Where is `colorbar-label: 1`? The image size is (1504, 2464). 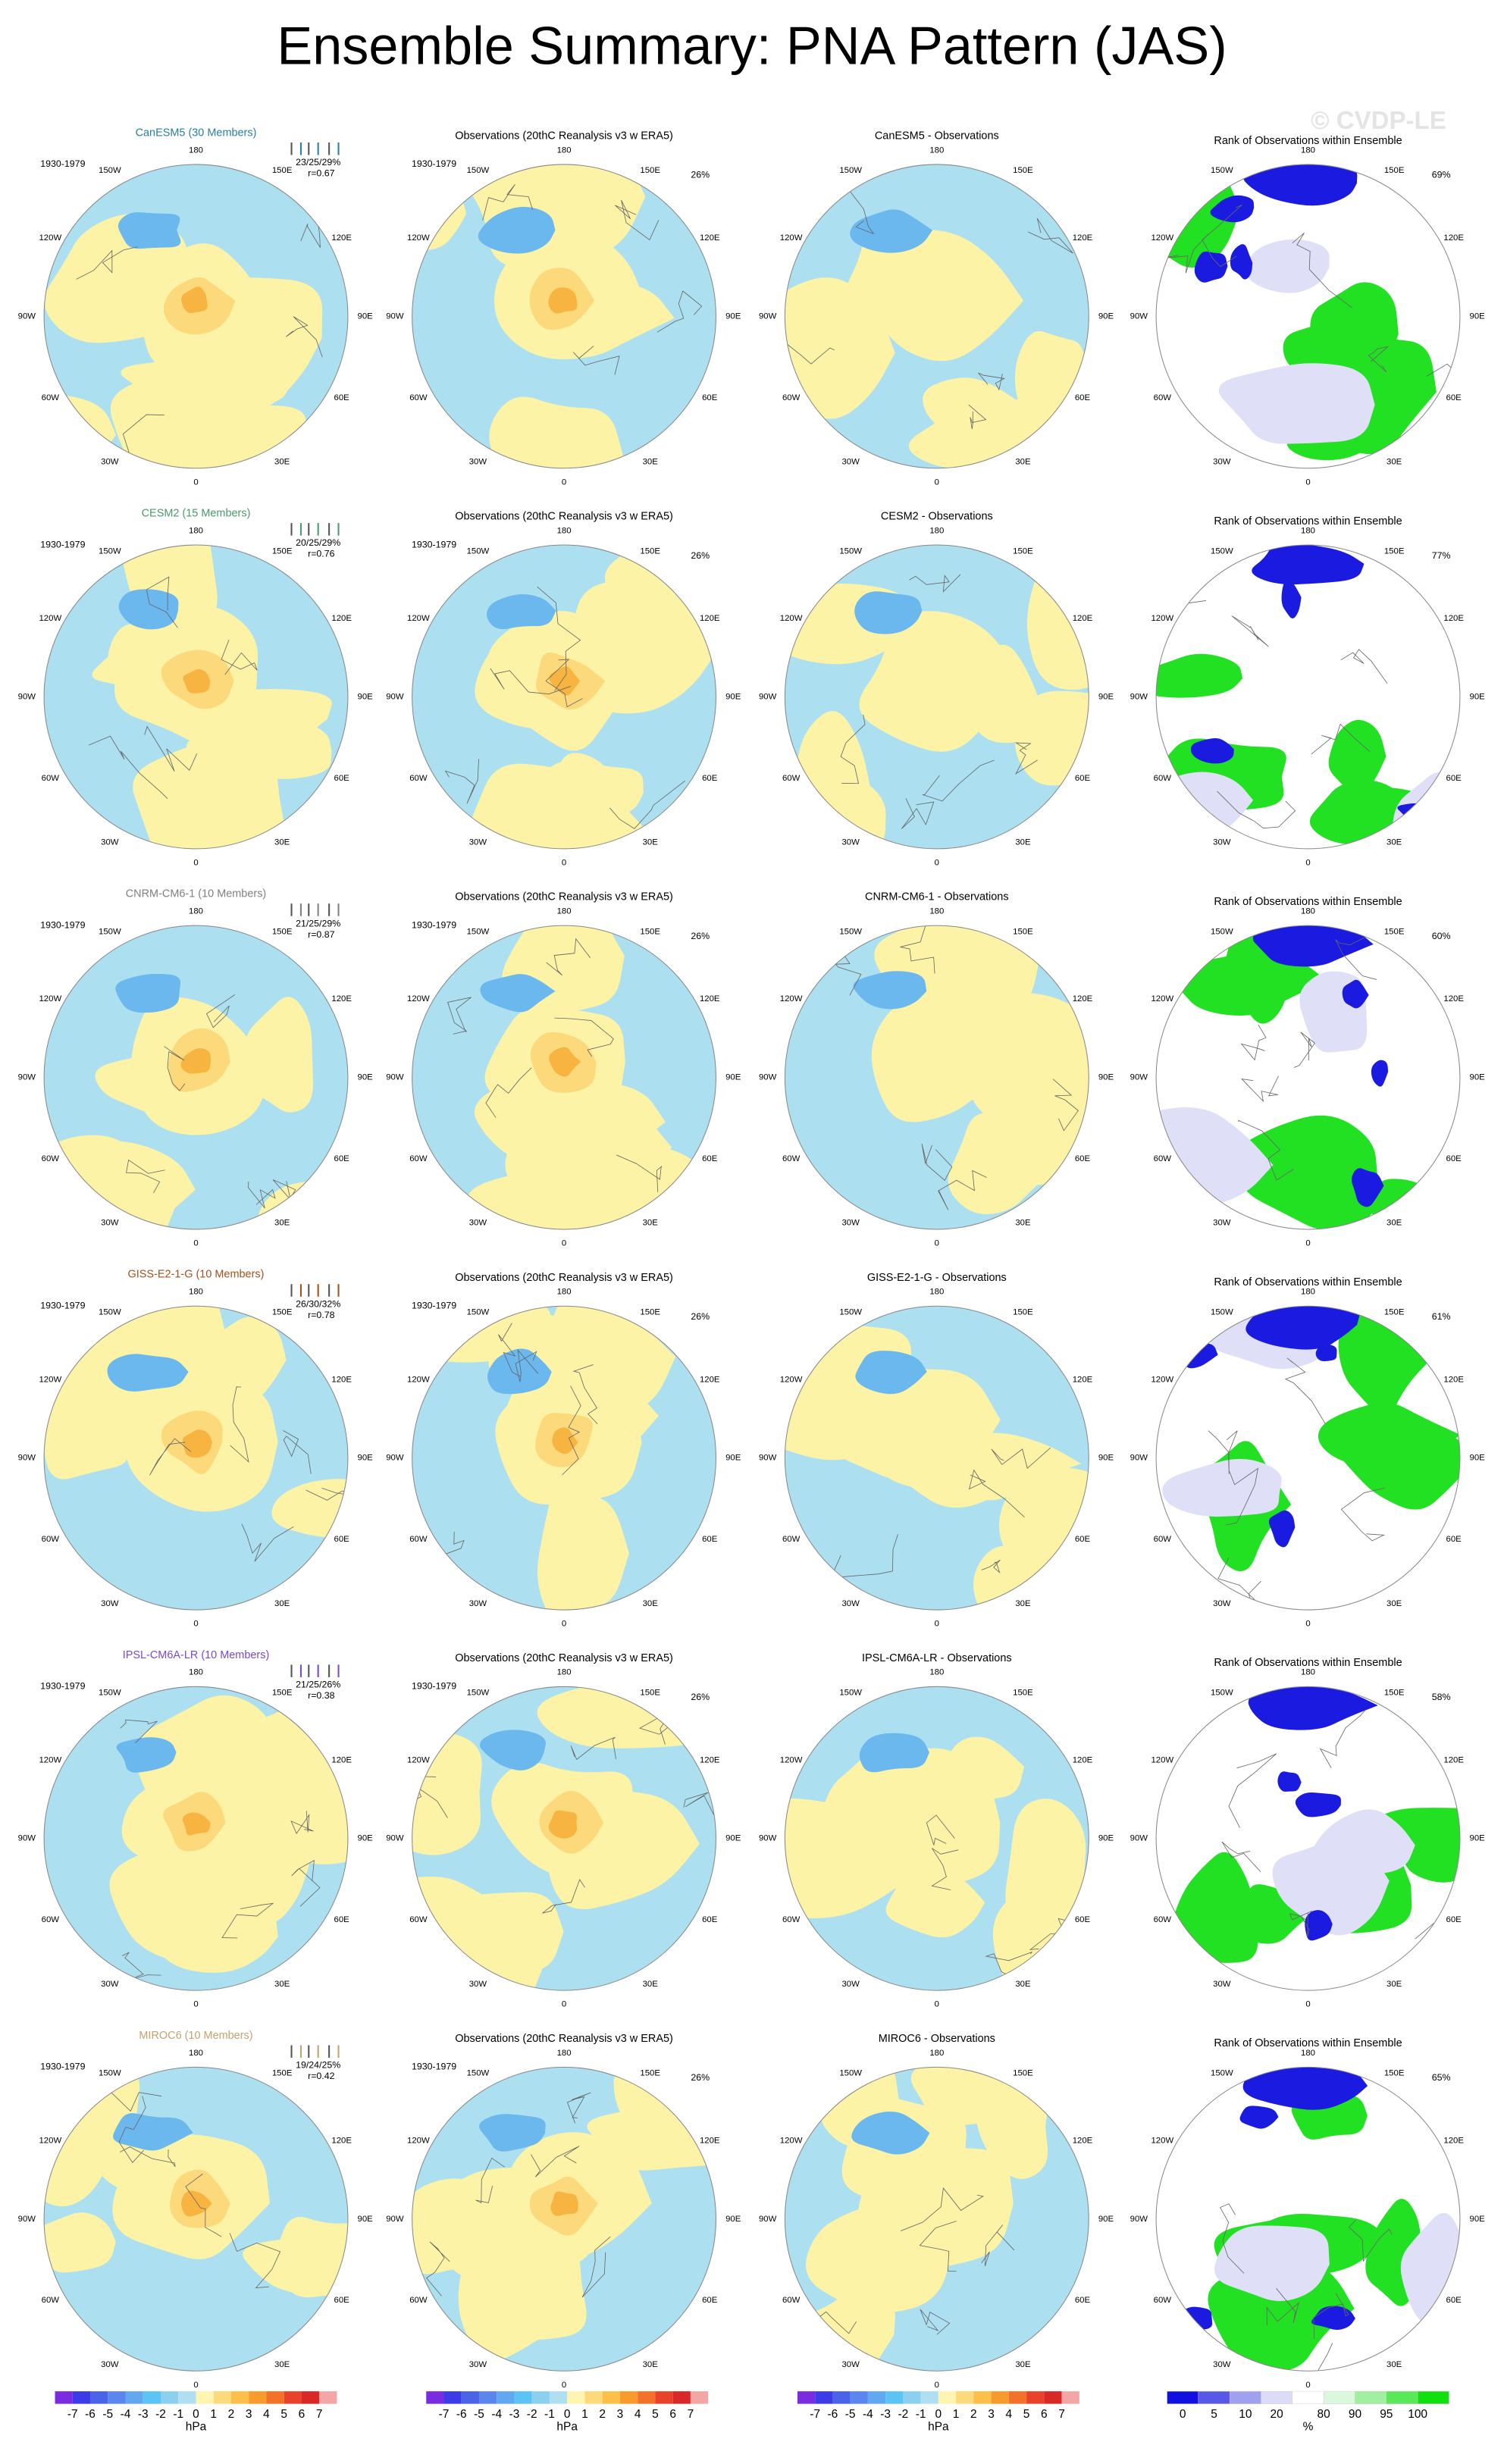 colorbar-label: 1 is located at coordinates (213, 2414).